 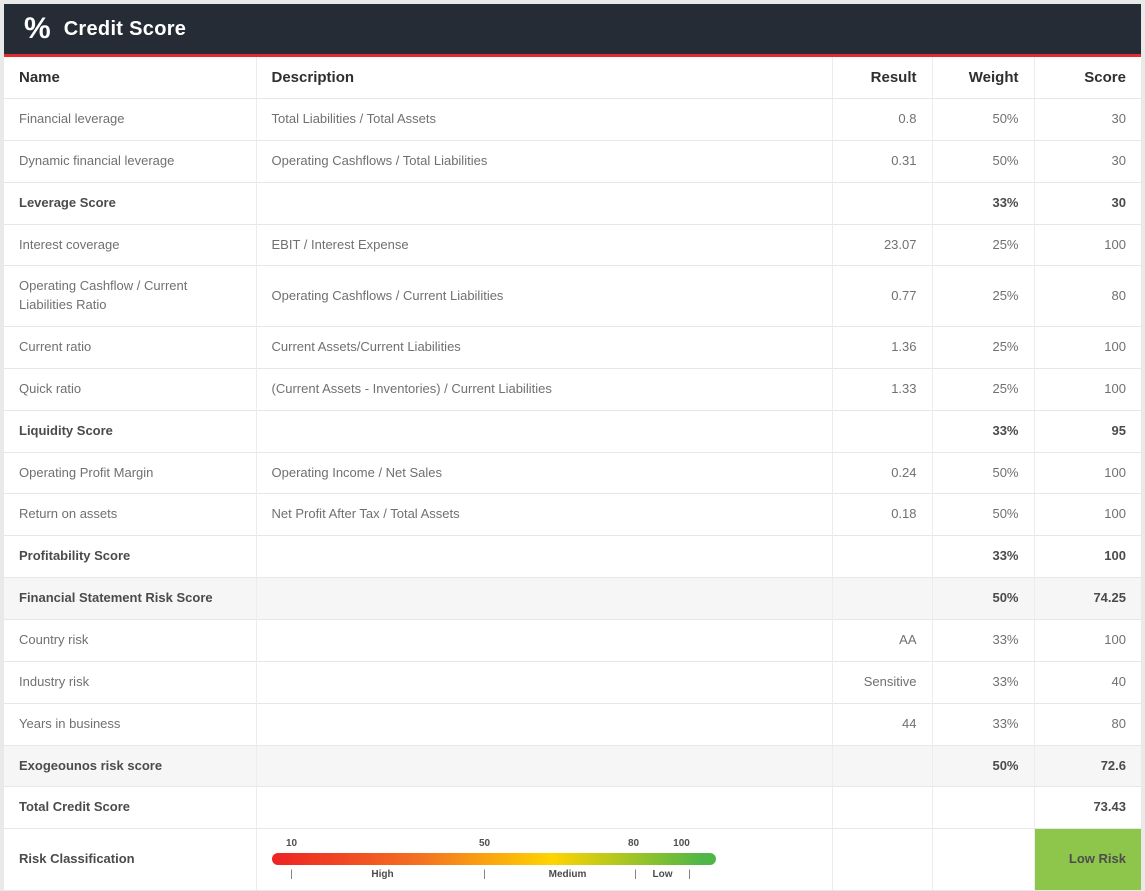 What do you see at coordinates (382, 875) in the screenshot?
I see `zone-label: High` at bounding box center [382, 875].